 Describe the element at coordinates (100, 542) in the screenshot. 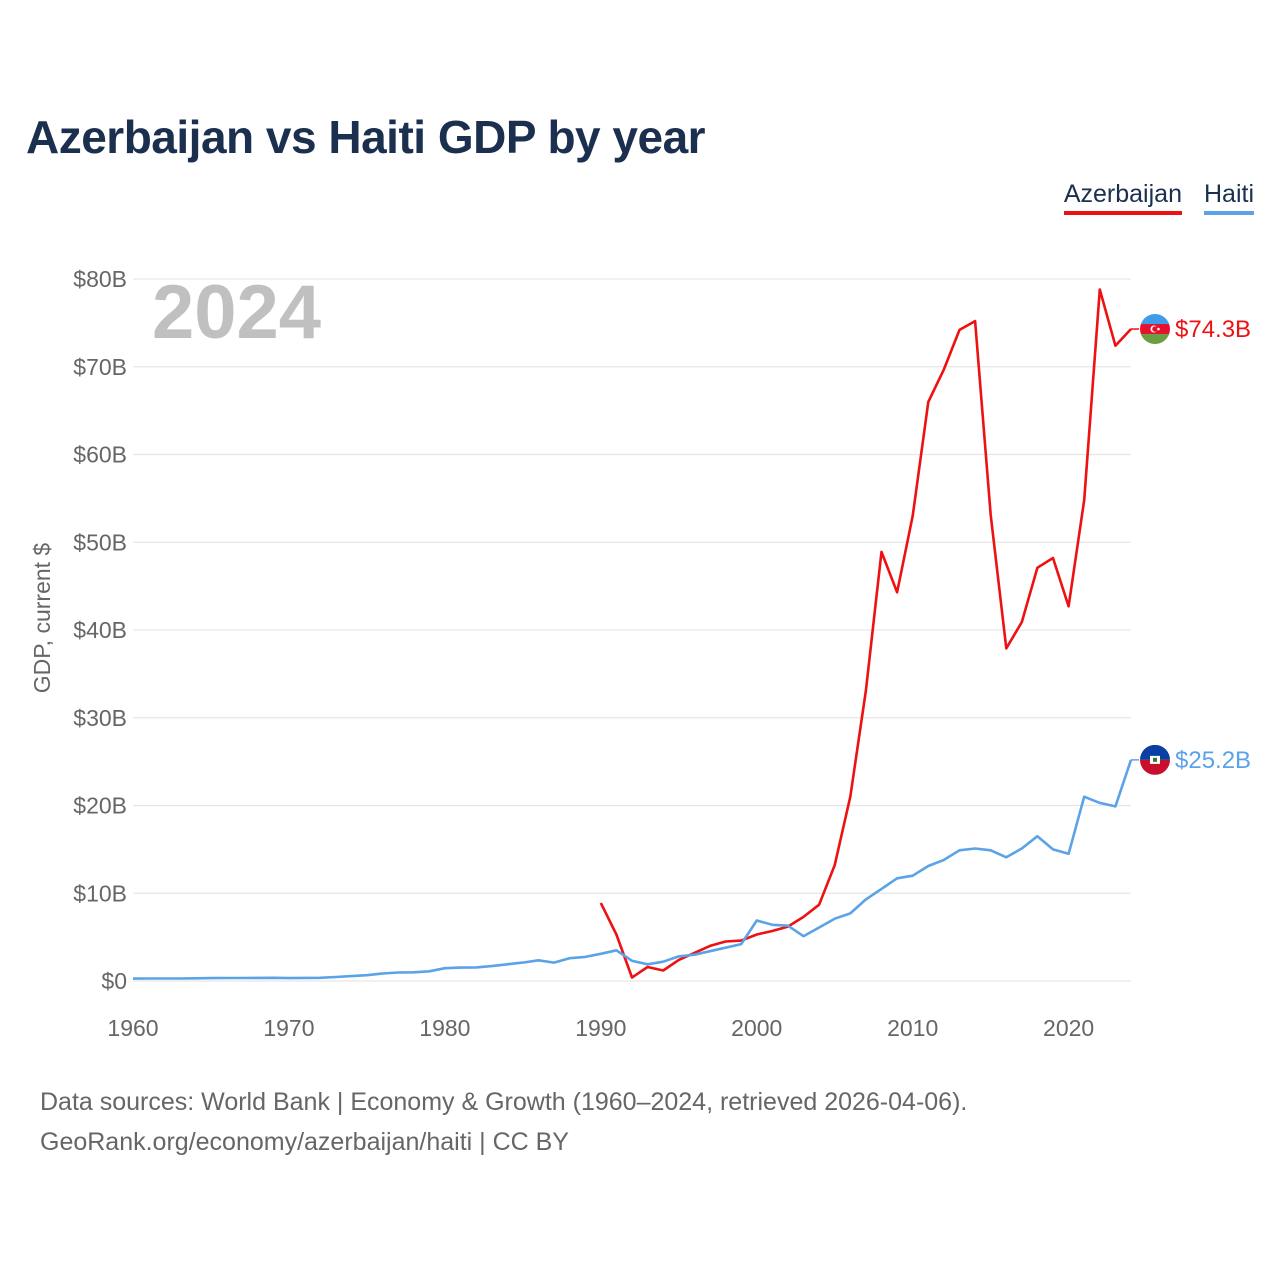

I see `y-tick-label: $50B` at that location.